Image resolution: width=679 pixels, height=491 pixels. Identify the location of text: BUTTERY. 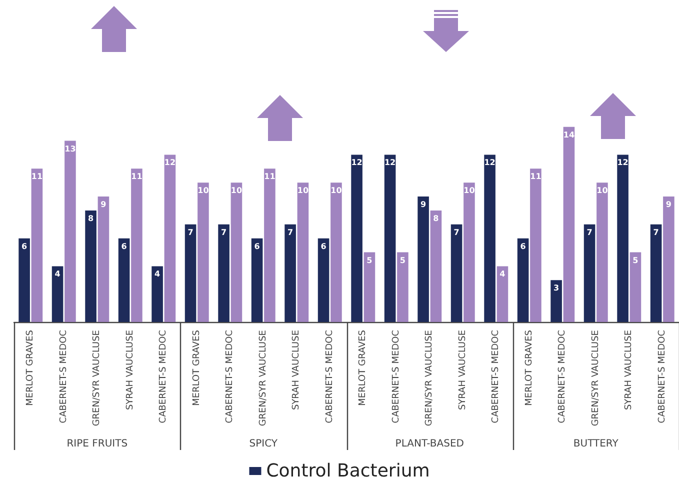
(596, 444).